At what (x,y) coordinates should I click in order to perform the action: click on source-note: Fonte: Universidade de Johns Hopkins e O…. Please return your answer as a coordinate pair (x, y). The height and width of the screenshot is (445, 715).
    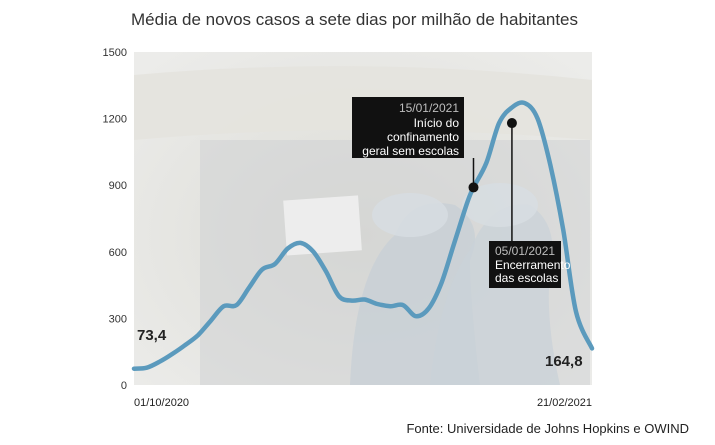
    Looking at the image, I should click on (547, 428).